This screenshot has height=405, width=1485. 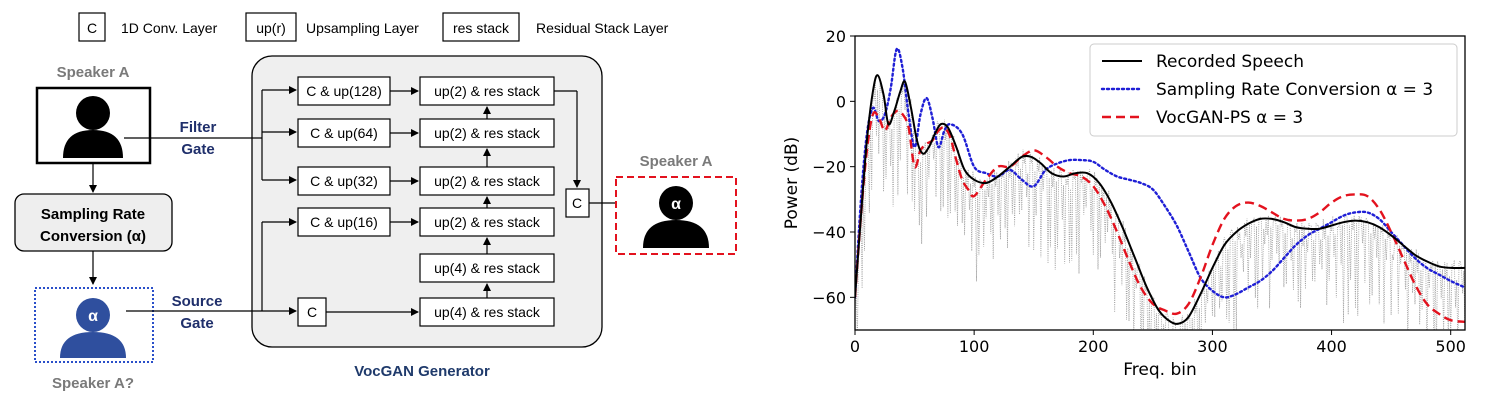 What do you see at coordinates (93, 383) in the screenshot?
I see `speaker-a-question-label: Speaker A?` at bounding box center [93, 383].